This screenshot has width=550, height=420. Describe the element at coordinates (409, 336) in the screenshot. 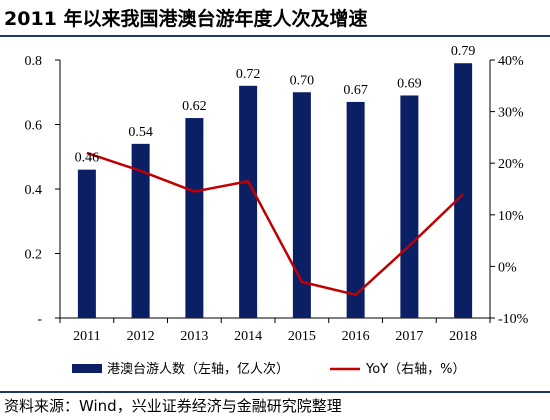

I see `x-tick-label: 2017` at that location.